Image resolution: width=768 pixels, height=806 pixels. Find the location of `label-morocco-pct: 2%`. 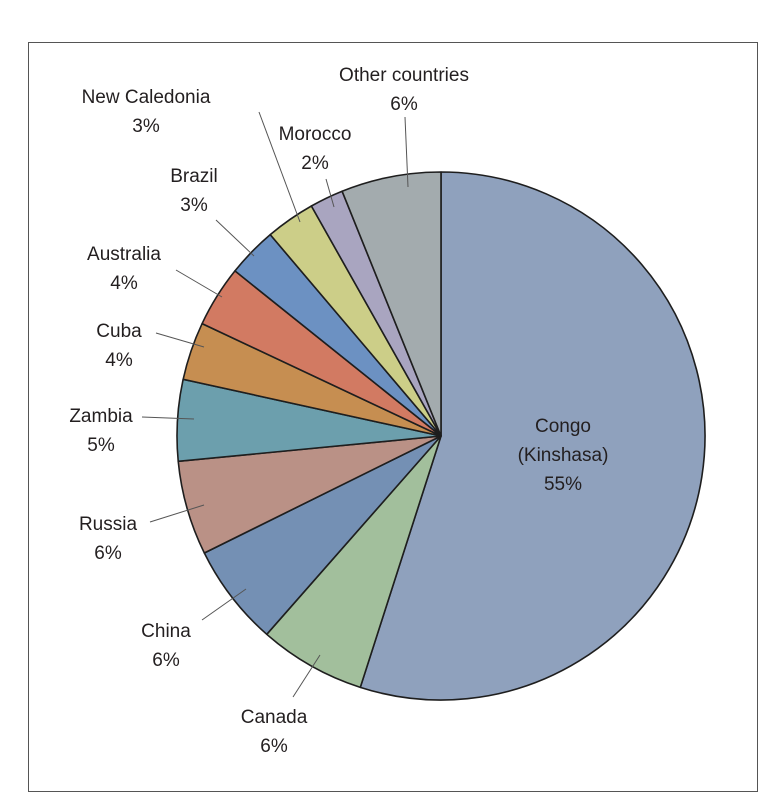

label-morocco-pct: 2% is located at coordinates (315, 163).